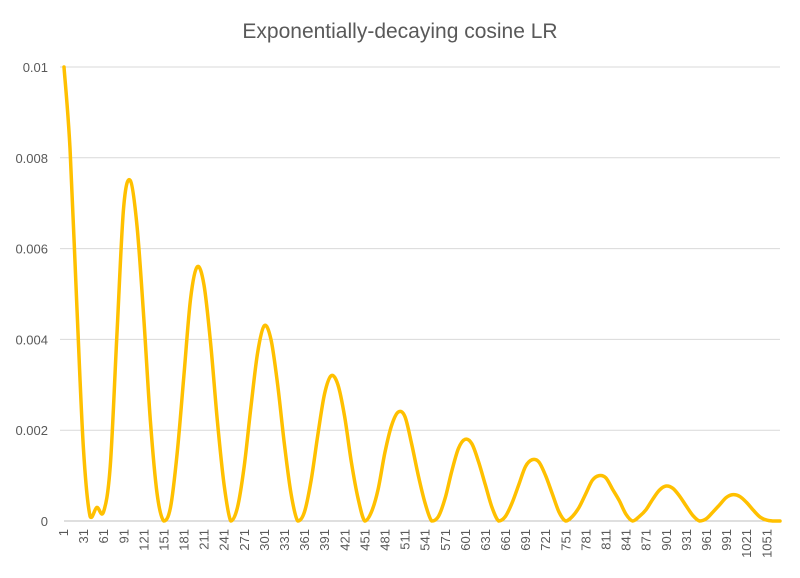  I want to click on x-tick-label: 331, so click(284, 540).